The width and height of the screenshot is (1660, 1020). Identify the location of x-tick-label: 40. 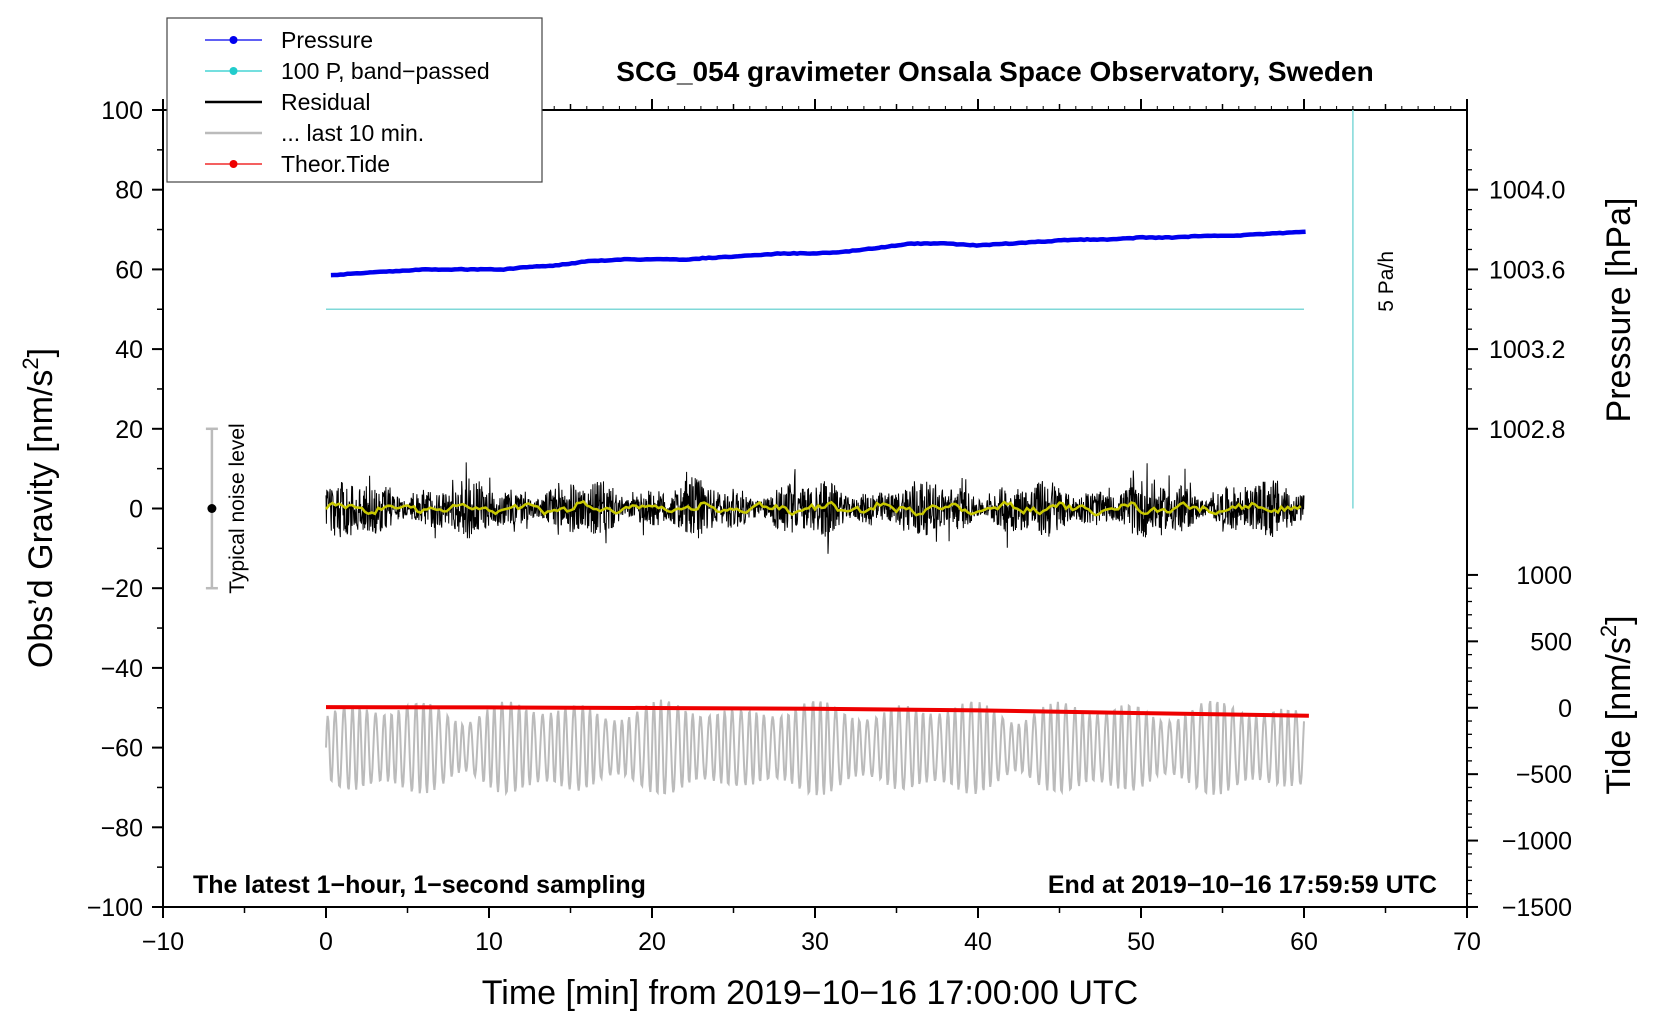
(978, 942).